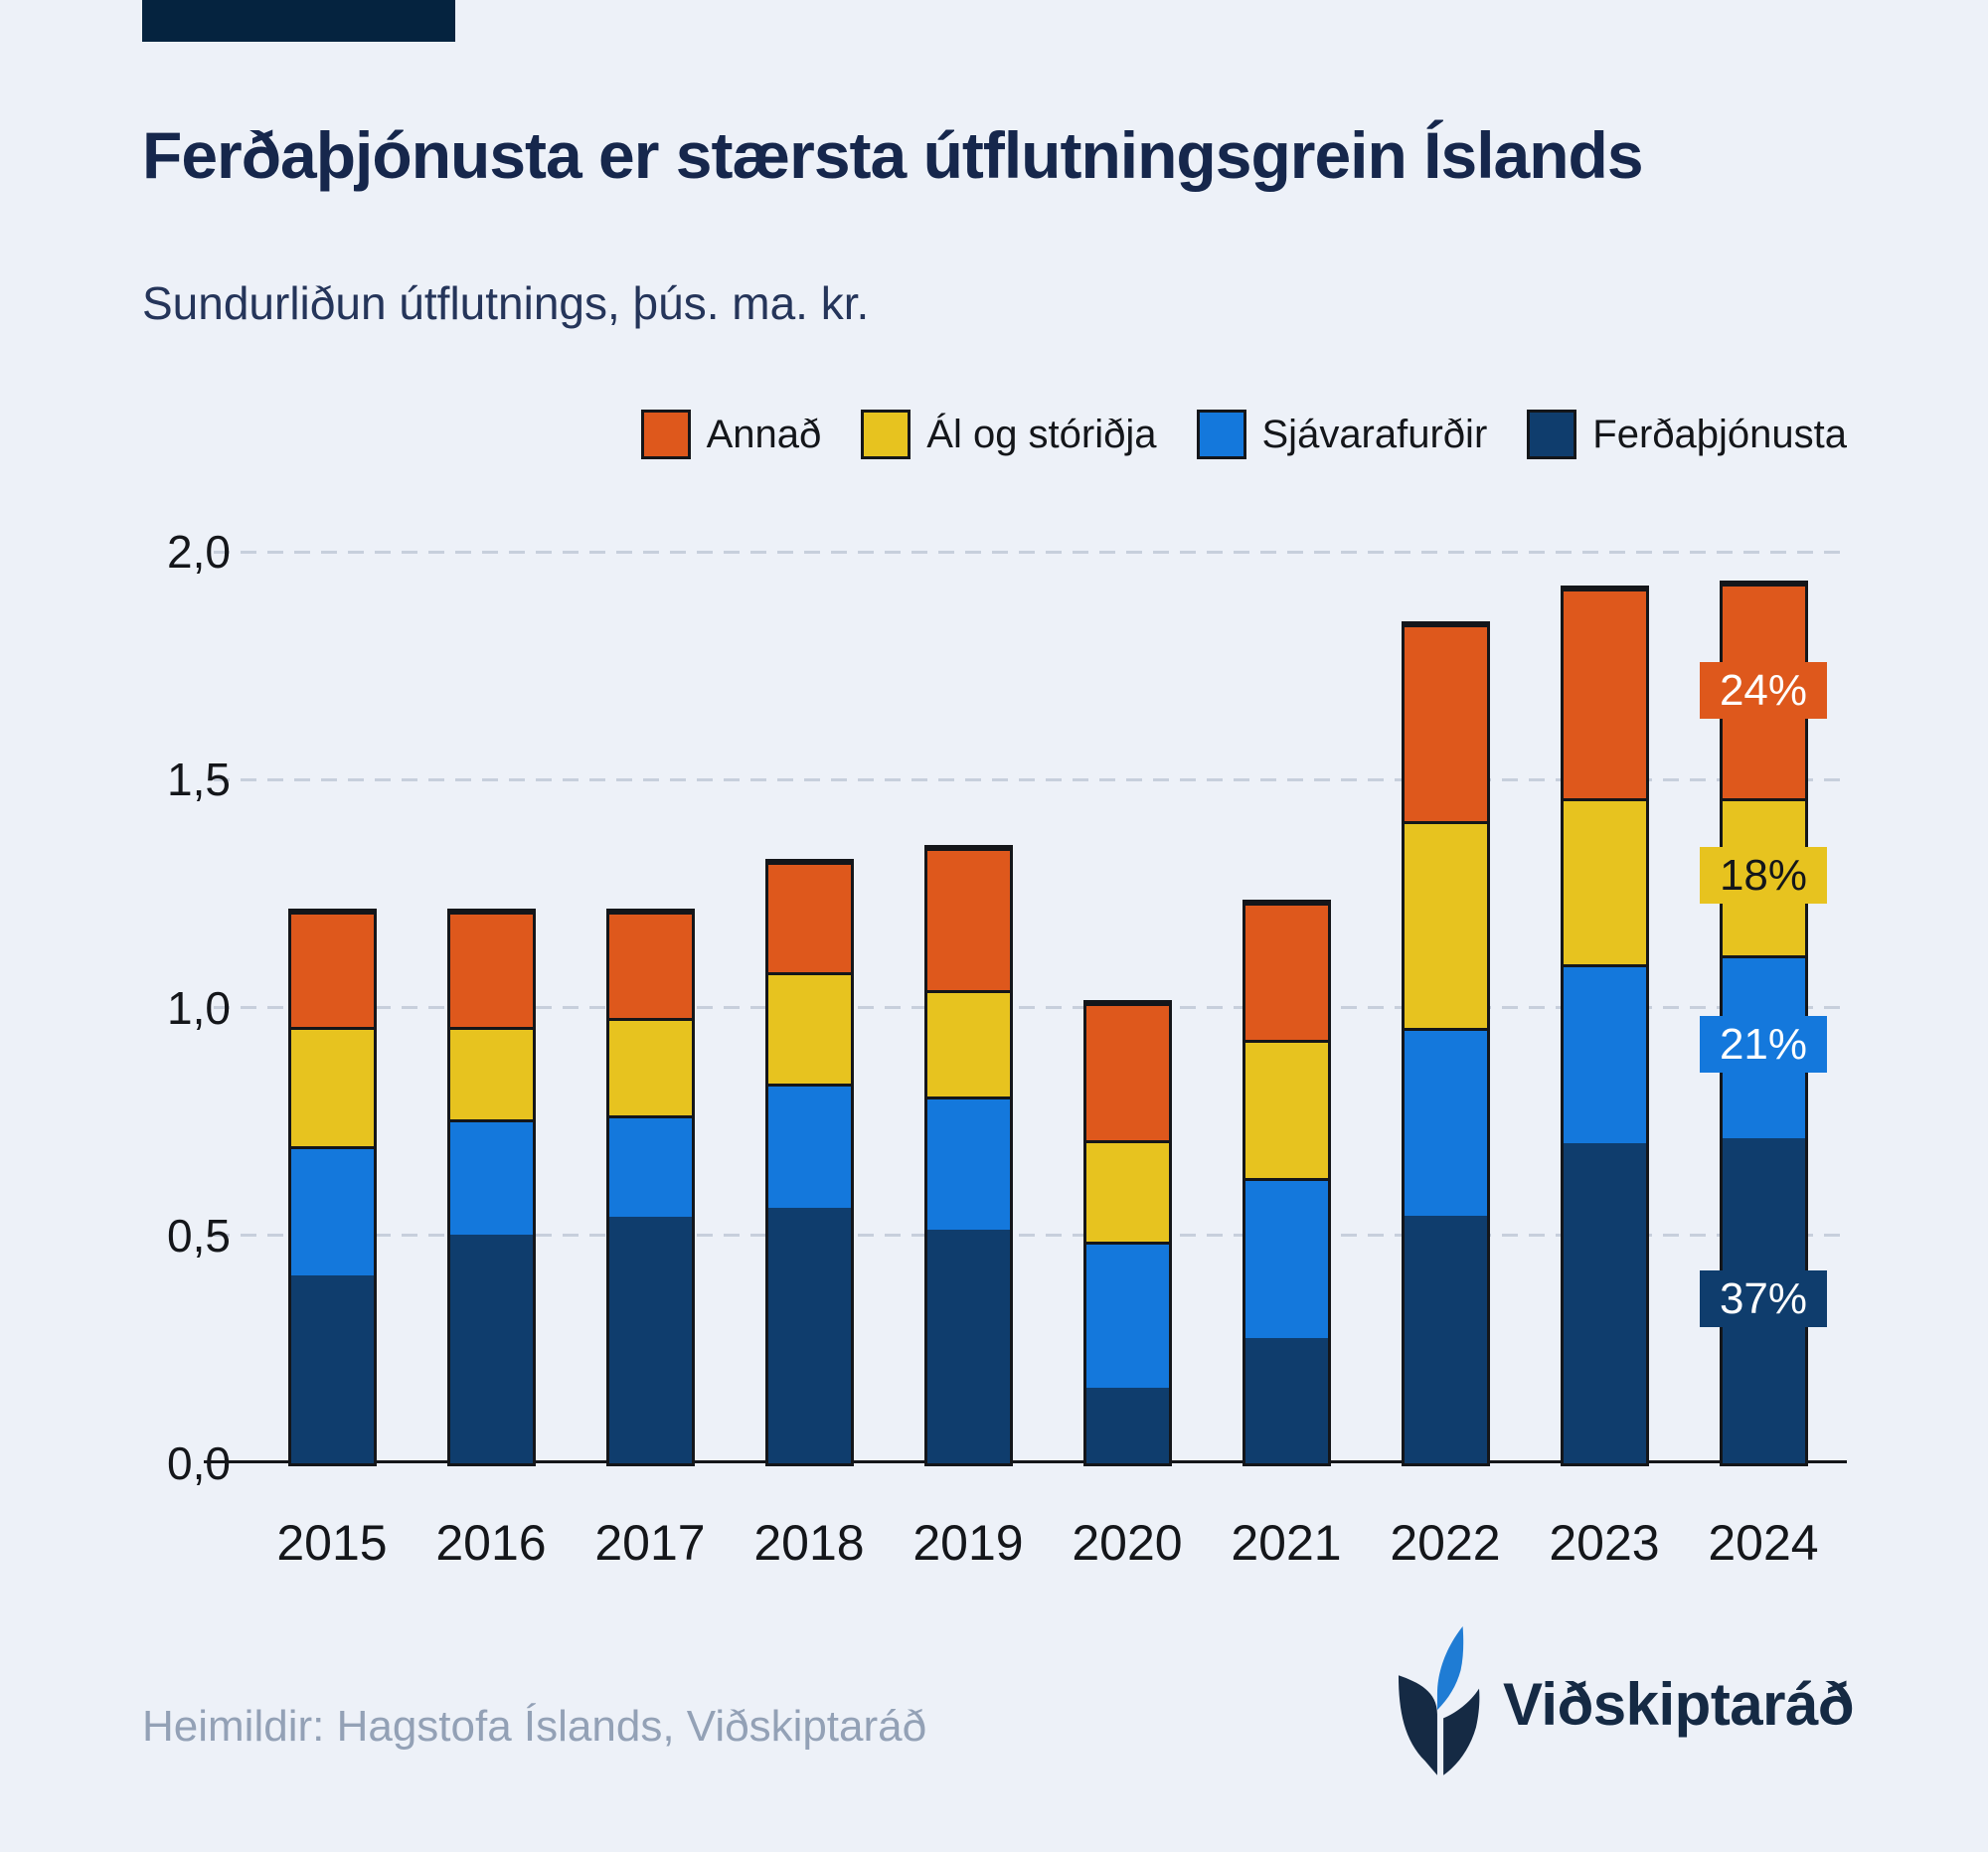  I want to click on percentage-badge: 21%, so click(1763, 1044).